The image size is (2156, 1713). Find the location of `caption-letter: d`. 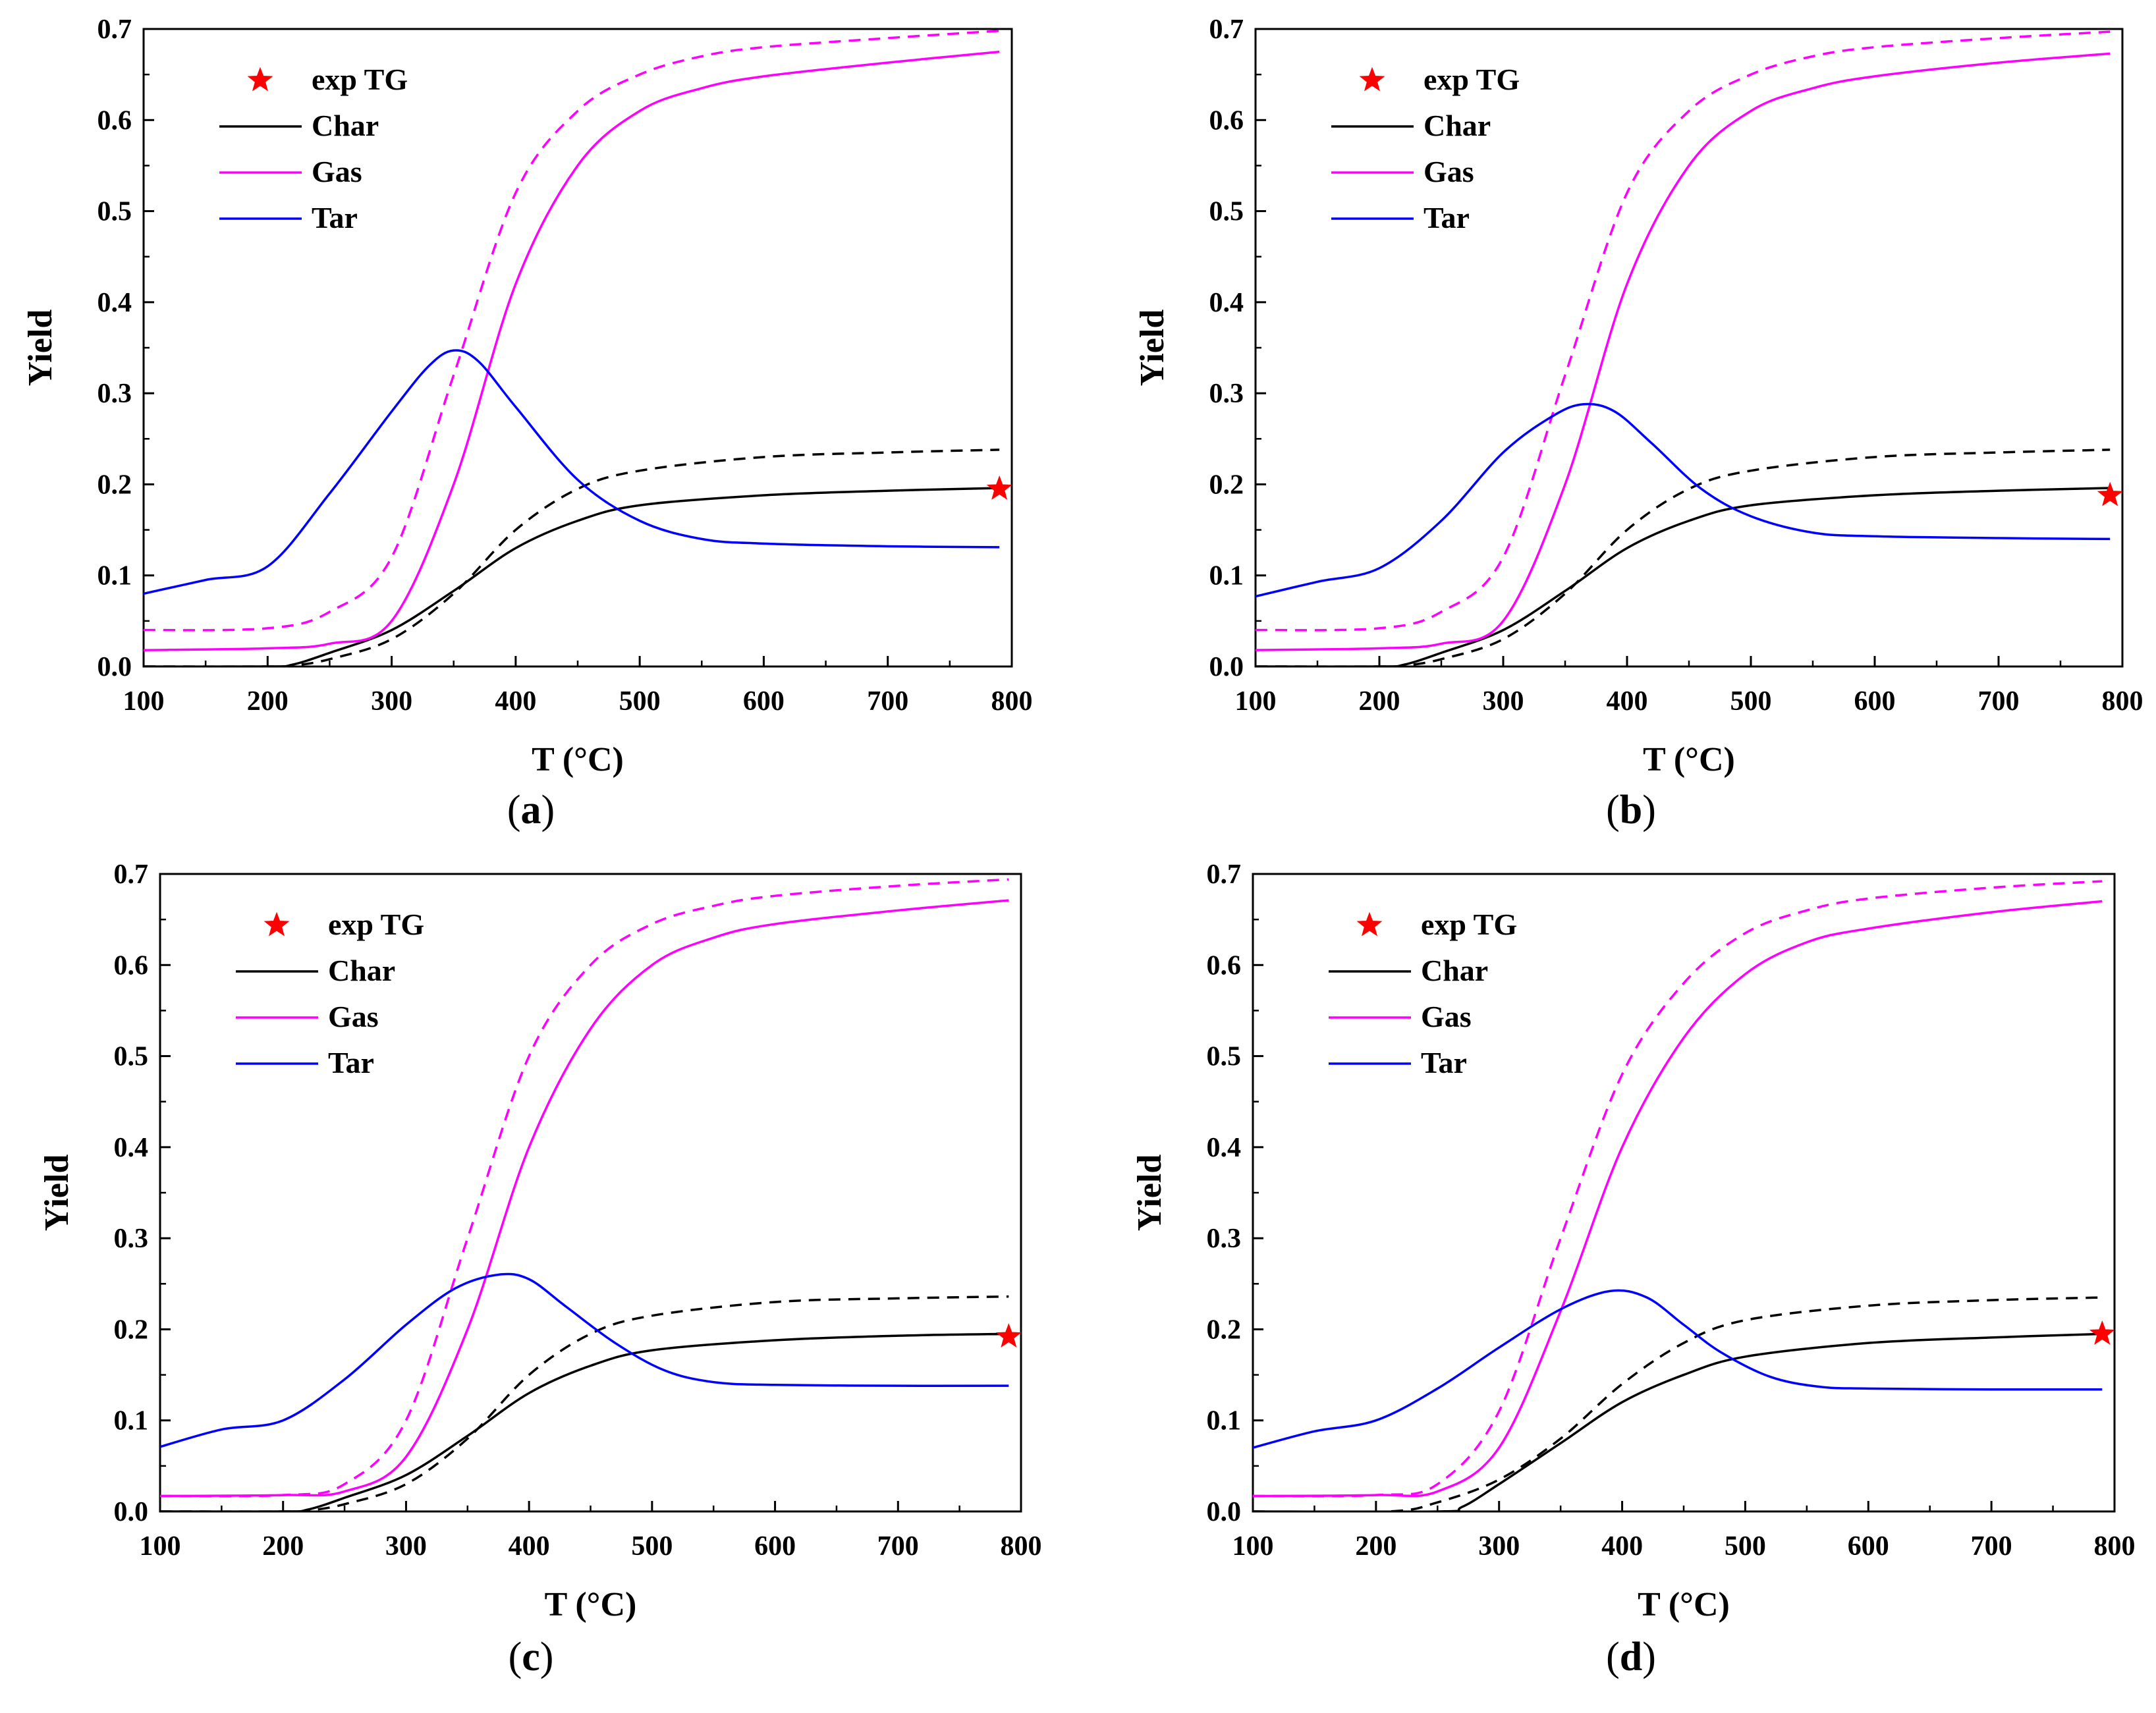

caption-letter: d is located at coordinates (1631, 1657).